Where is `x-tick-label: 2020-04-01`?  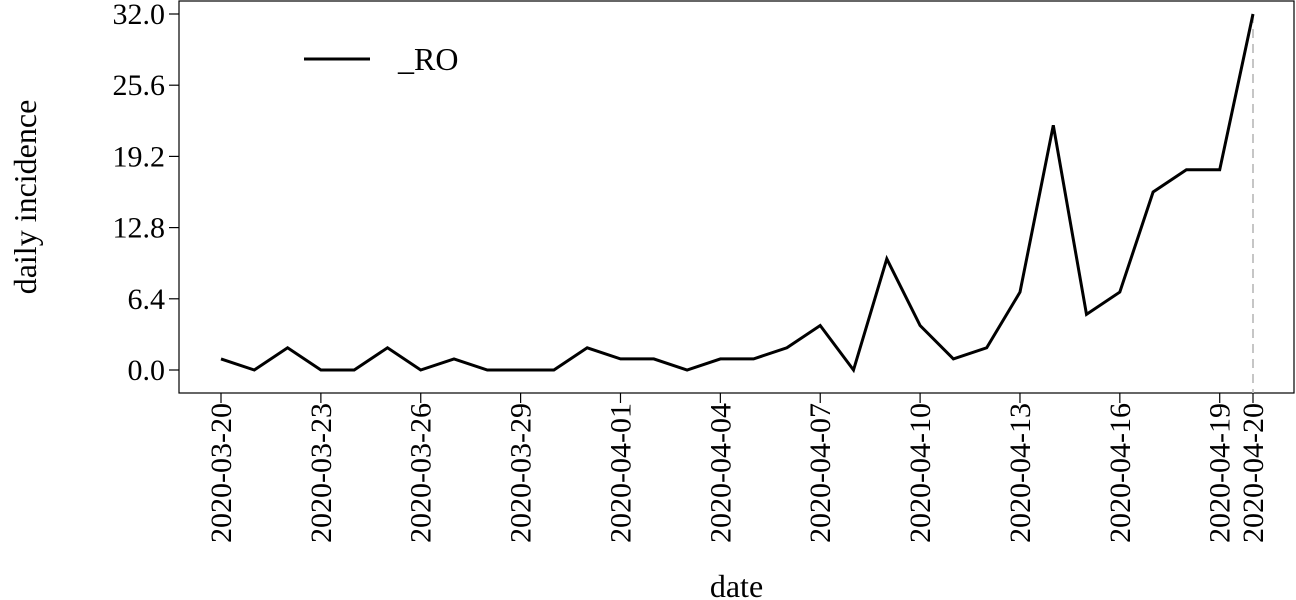 x-tick-label: 2020-04-01 is located at coordinates (620, 473).